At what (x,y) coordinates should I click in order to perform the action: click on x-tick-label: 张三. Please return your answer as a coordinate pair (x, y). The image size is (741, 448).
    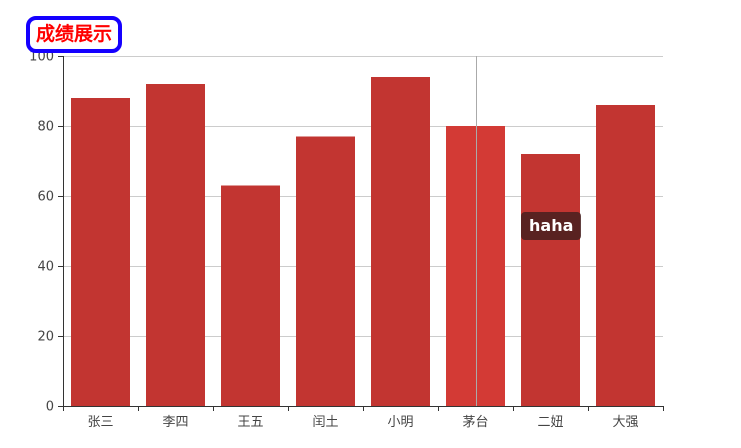
    Looking at the image, I should click on (100, 422).